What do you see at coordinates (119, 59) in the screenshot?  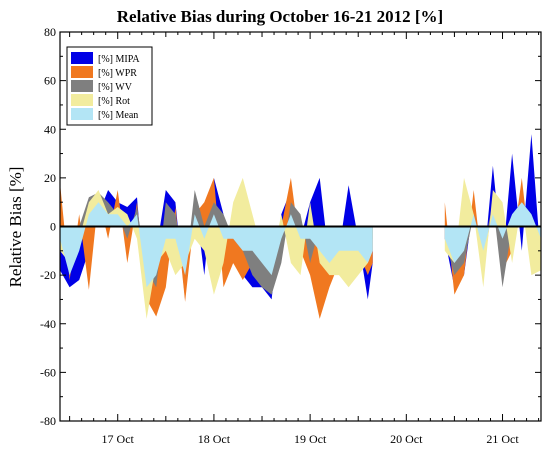 I see `legend-label-1: [%] MIPA` at bounding box center [119, 59].